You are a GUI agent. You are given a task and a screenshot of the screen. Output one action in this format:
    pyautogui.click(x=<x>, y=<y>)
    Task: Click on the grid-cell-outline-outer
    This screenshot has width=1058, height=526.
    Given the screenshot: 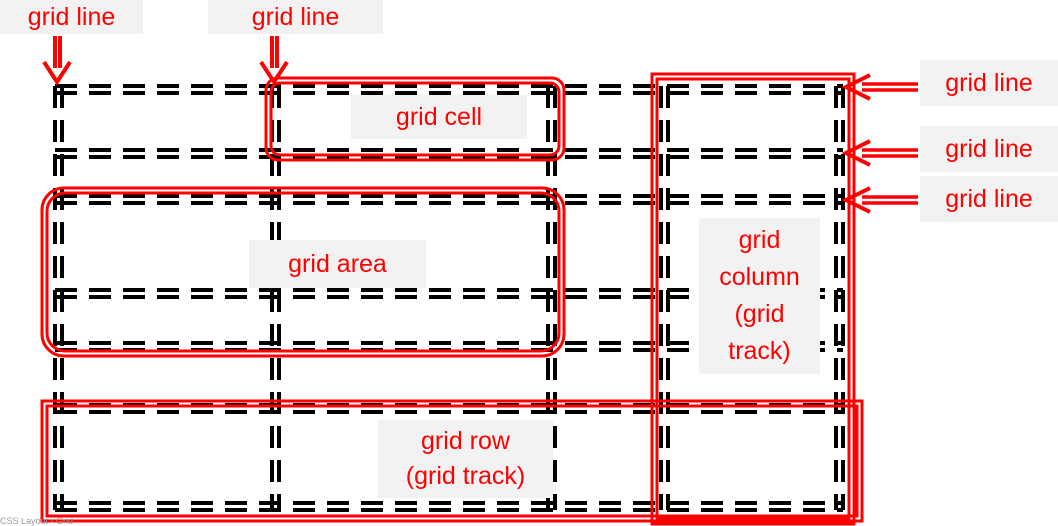 What is the action you would take?
    pyautogui.click(x=415, y=119)
    